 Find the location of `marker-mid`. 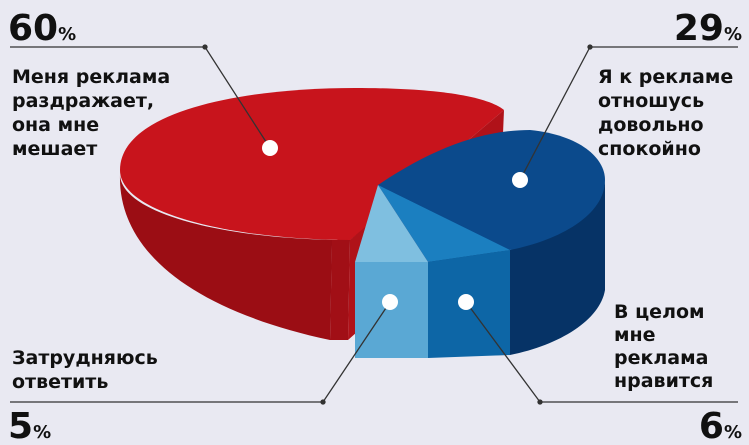

marker-mid is located at coordinates (466, 302).